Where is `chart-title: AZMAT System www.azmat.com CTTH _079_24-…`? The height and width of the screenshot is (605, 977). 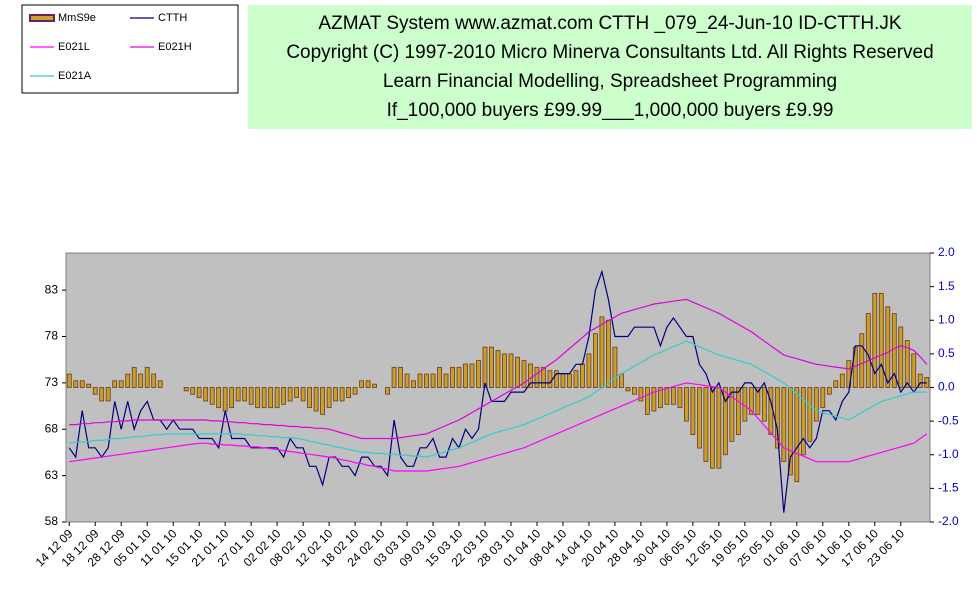
chart-title: AZMAT System www.azmat.com CTTH _079_24-… is located at coordinates (609, 23).